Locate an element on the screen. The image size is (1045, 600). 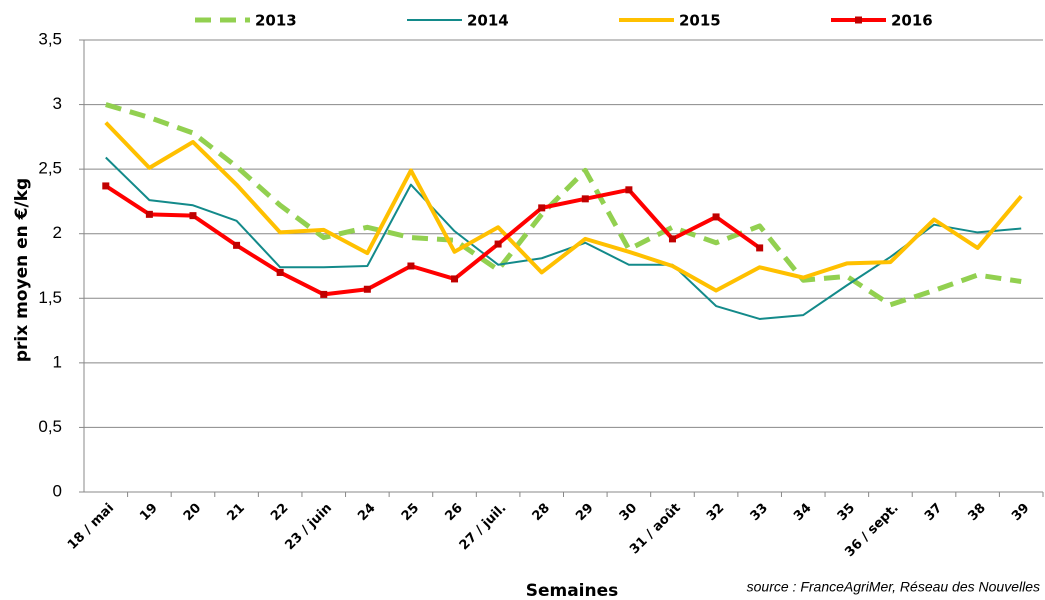
legend-marker is located at coordinates (858, 20).